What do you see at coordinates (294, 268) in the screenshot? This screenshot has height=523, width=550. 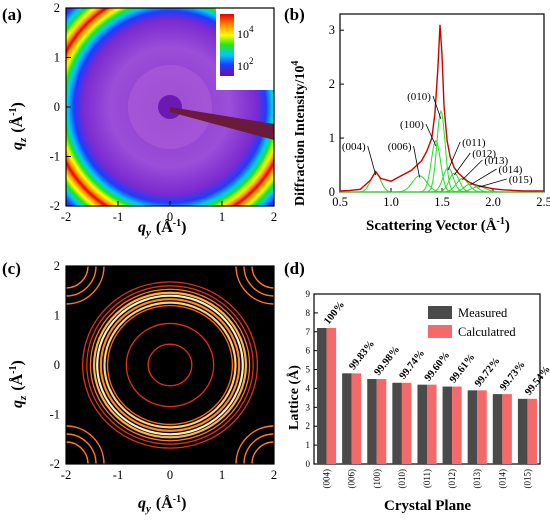 I see `panel-label-d: (d)` at bounding box center [294, 268].